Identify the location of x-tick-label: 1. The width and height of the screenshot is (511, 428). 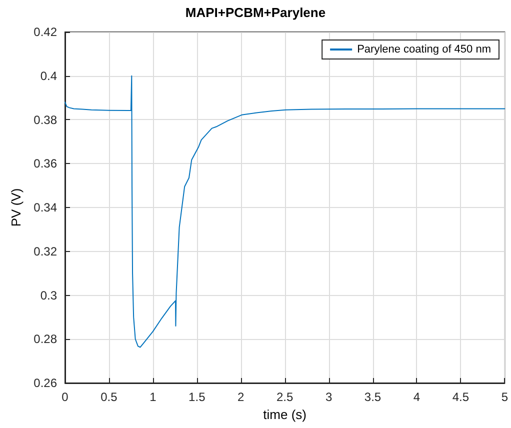
(153, 397).